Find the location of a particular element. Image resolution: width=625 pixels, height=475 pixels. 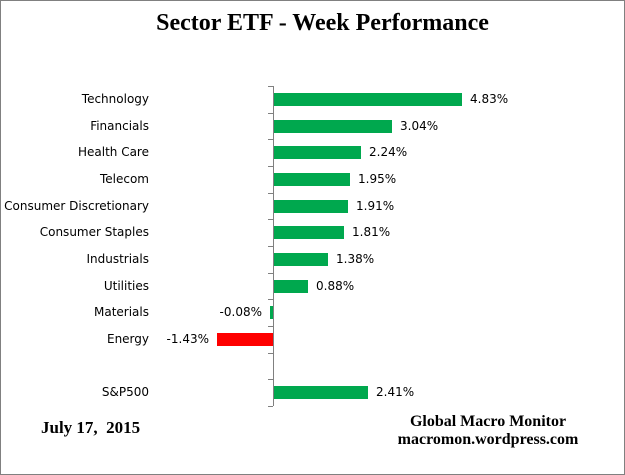

bar-consumer-staples is located at coordinates (309, 232).